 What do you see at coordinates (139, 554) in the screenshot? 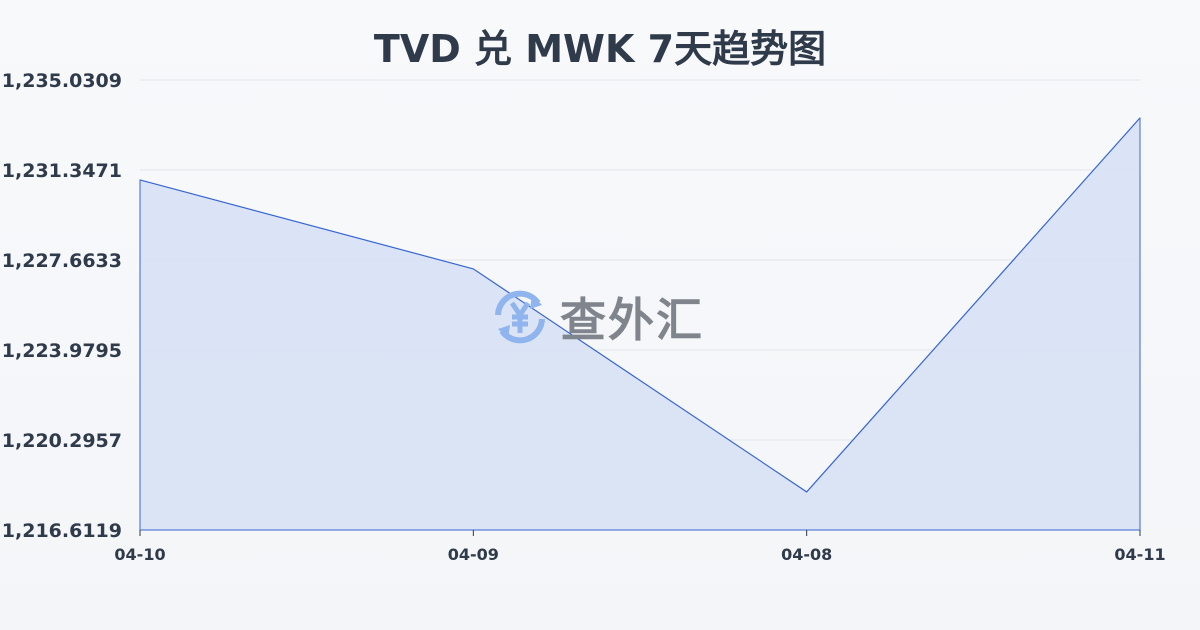
I see `x-tick-label: 04-10` at bounding box center [139, 554].